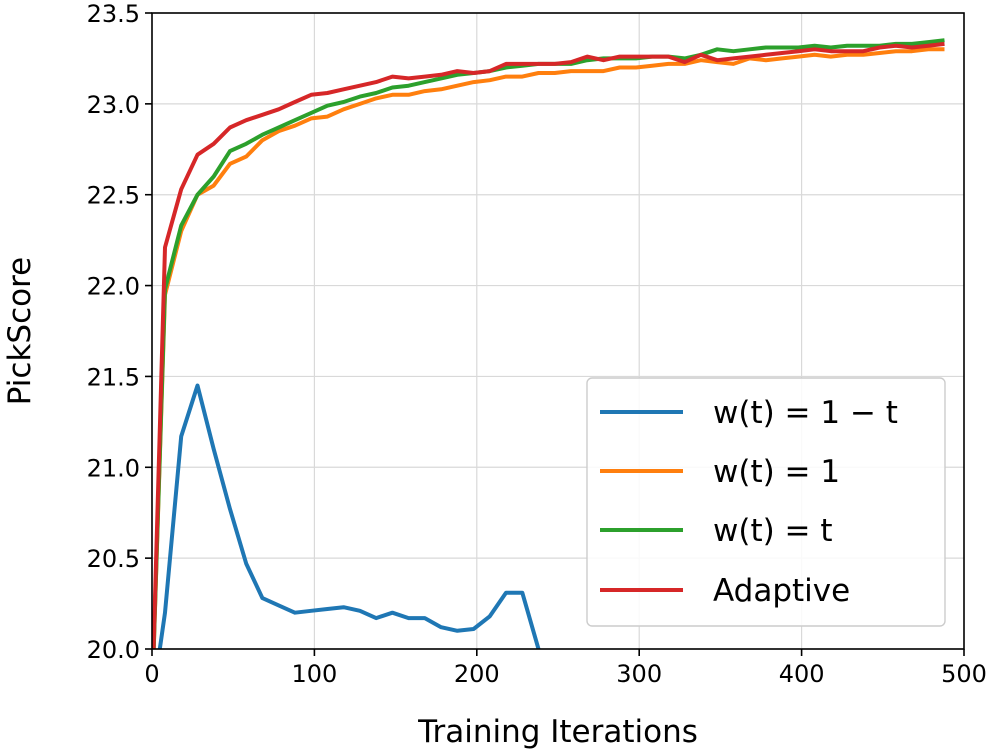  I want to click on x-tick-label: 100, so click(314, 674).